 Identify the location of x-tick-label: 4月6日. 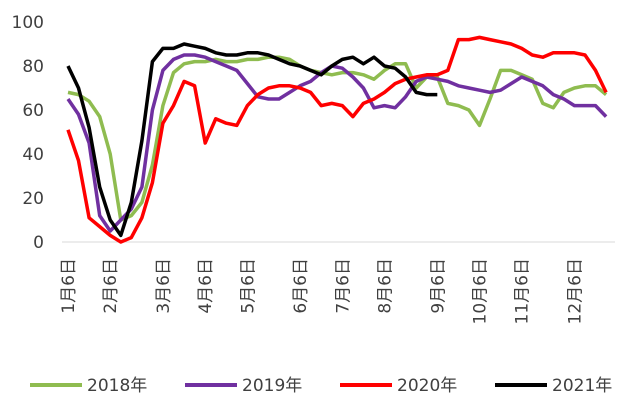
(206, 286).